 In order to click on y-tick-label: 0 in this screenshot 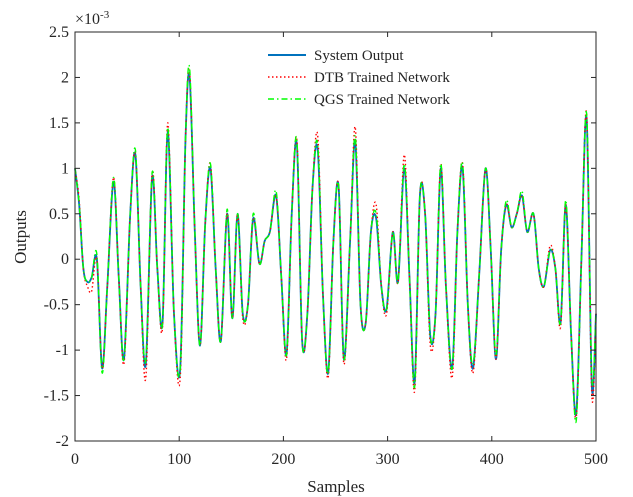, I will do `click(65, 259)`.